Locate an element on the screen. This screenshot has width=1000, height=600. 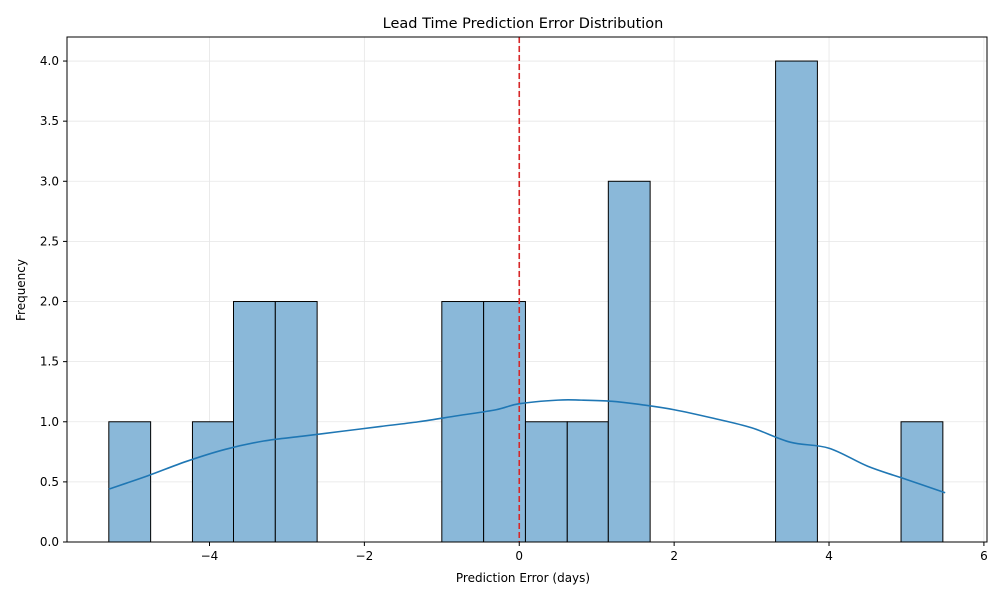
y-tick-label: 2.0 is located at coordinates (49, 302).